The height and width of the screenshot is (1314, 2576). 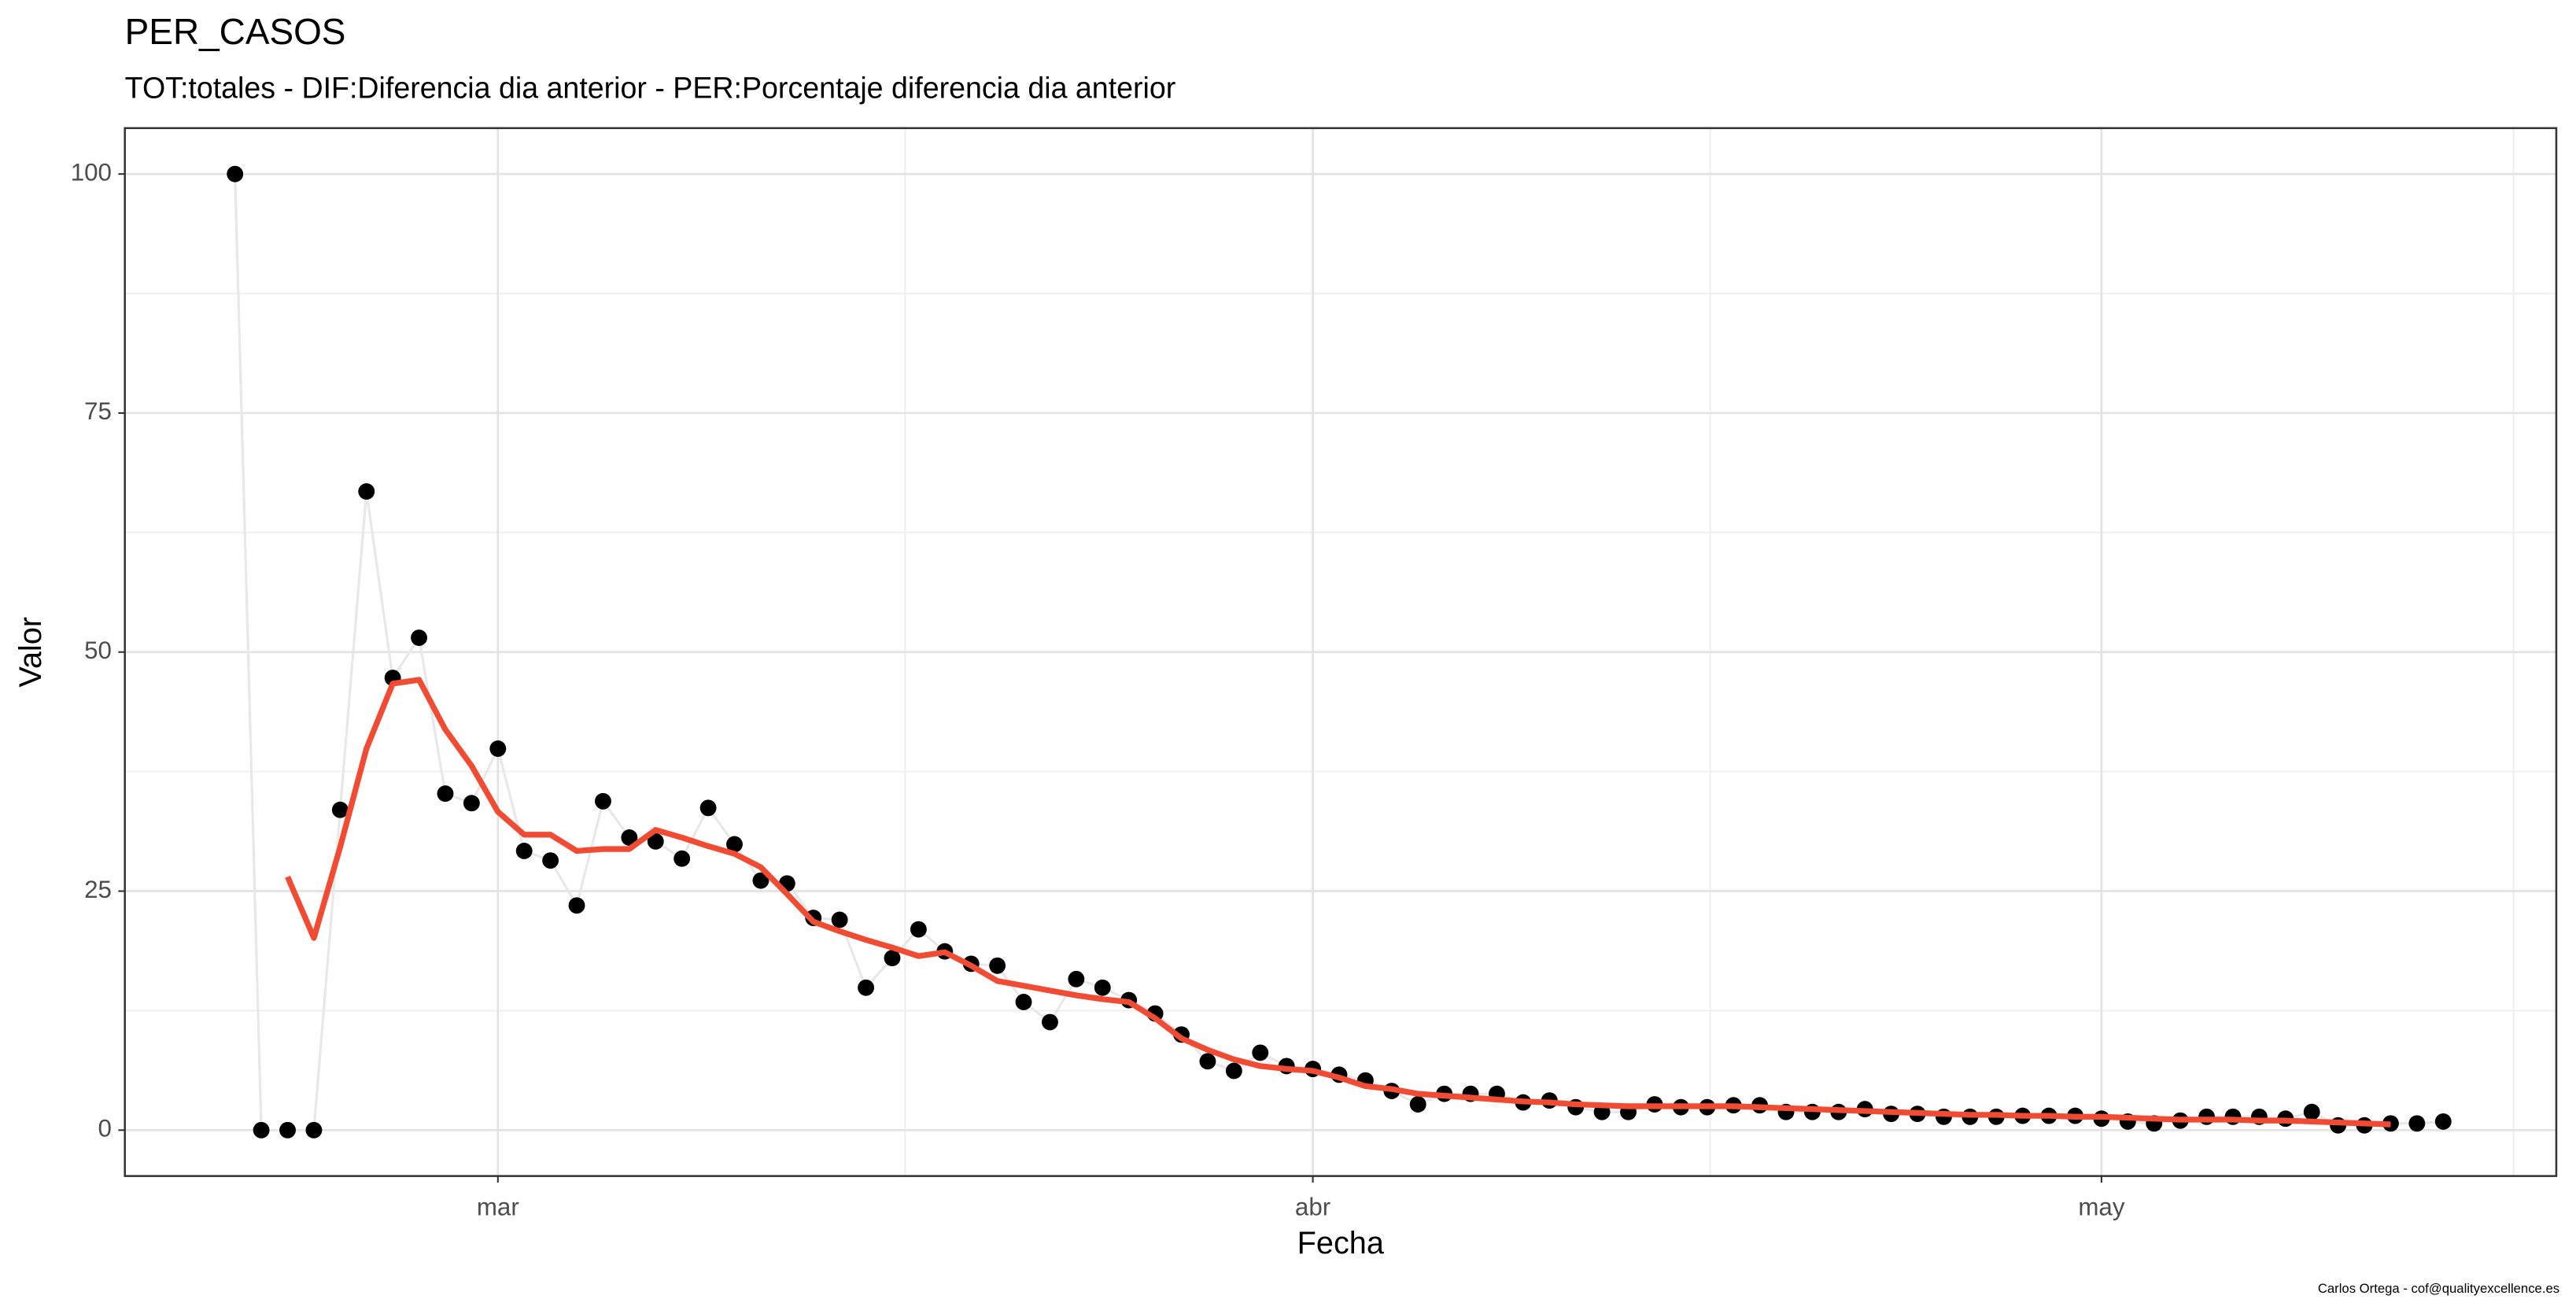 I want to click on x-tick-label: may, so click(x=2101, y=1208).